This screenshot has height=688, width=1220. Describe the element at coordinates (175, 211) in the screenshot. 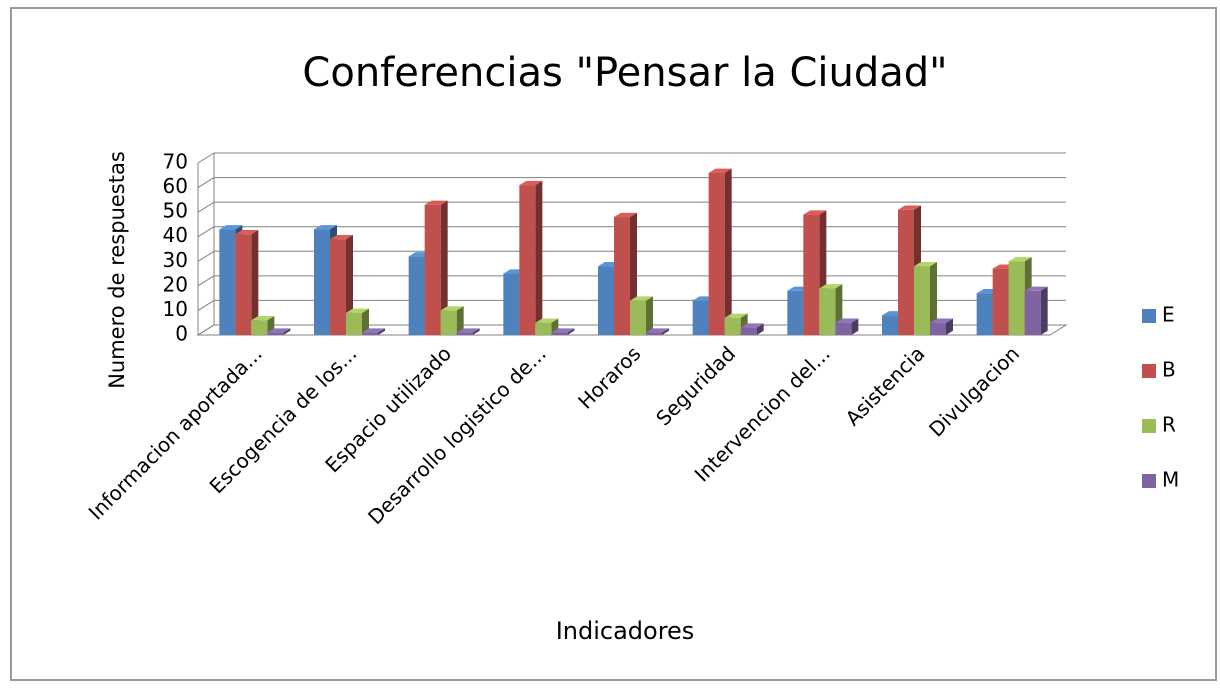

I see `y-tick-label: 50` at that location.